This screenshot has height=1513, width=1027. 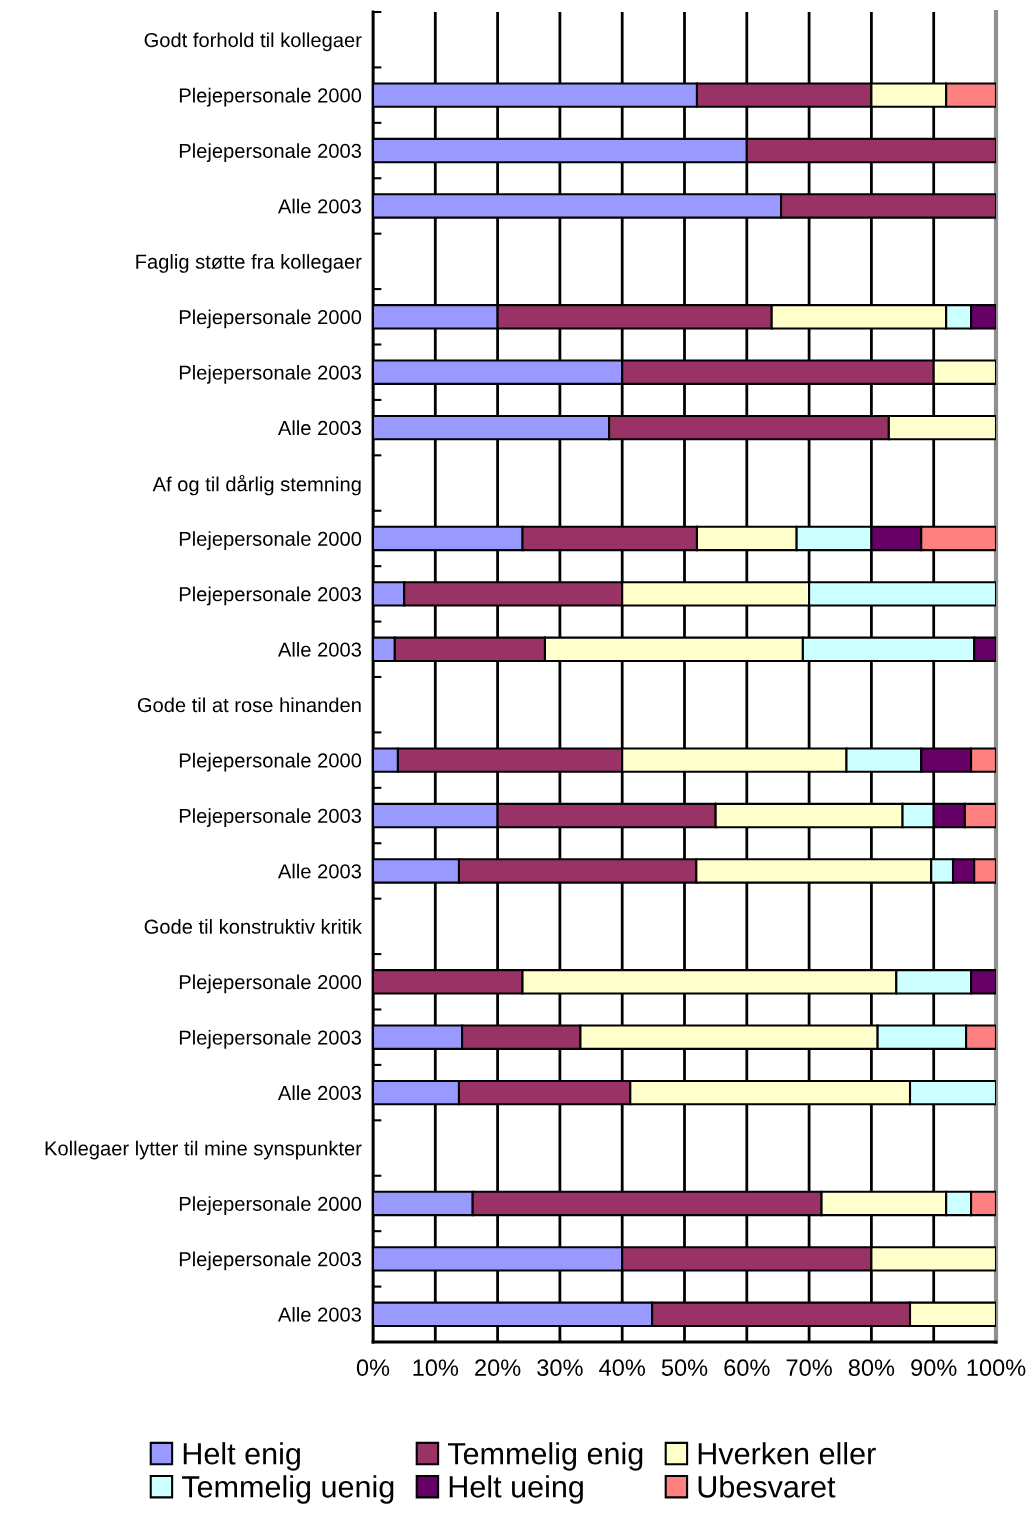 What do you see at coordinates (253, 926) in the screenshot?
I see `y-tick-label: Gode til konstruktiv kritik` at bounding box center [253, 926].